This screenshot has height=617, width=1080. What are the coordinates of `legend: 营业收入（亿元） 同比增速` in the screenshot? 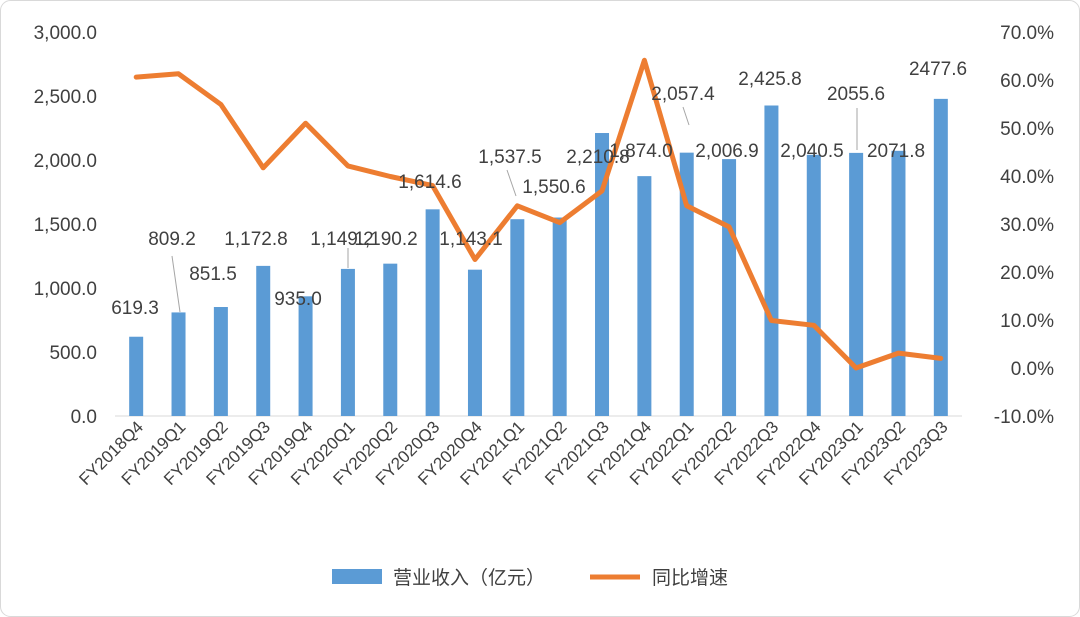 It's located at (530, 578).